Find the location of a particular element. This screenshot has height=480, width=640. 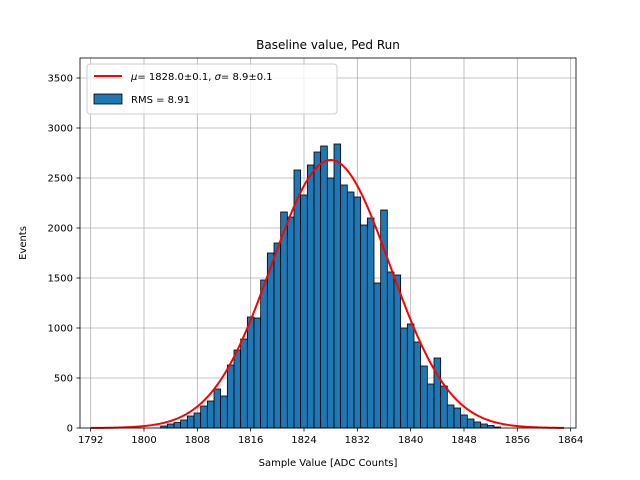

x-tick-label-1848: 1848 is located at coordinates (463, 440).